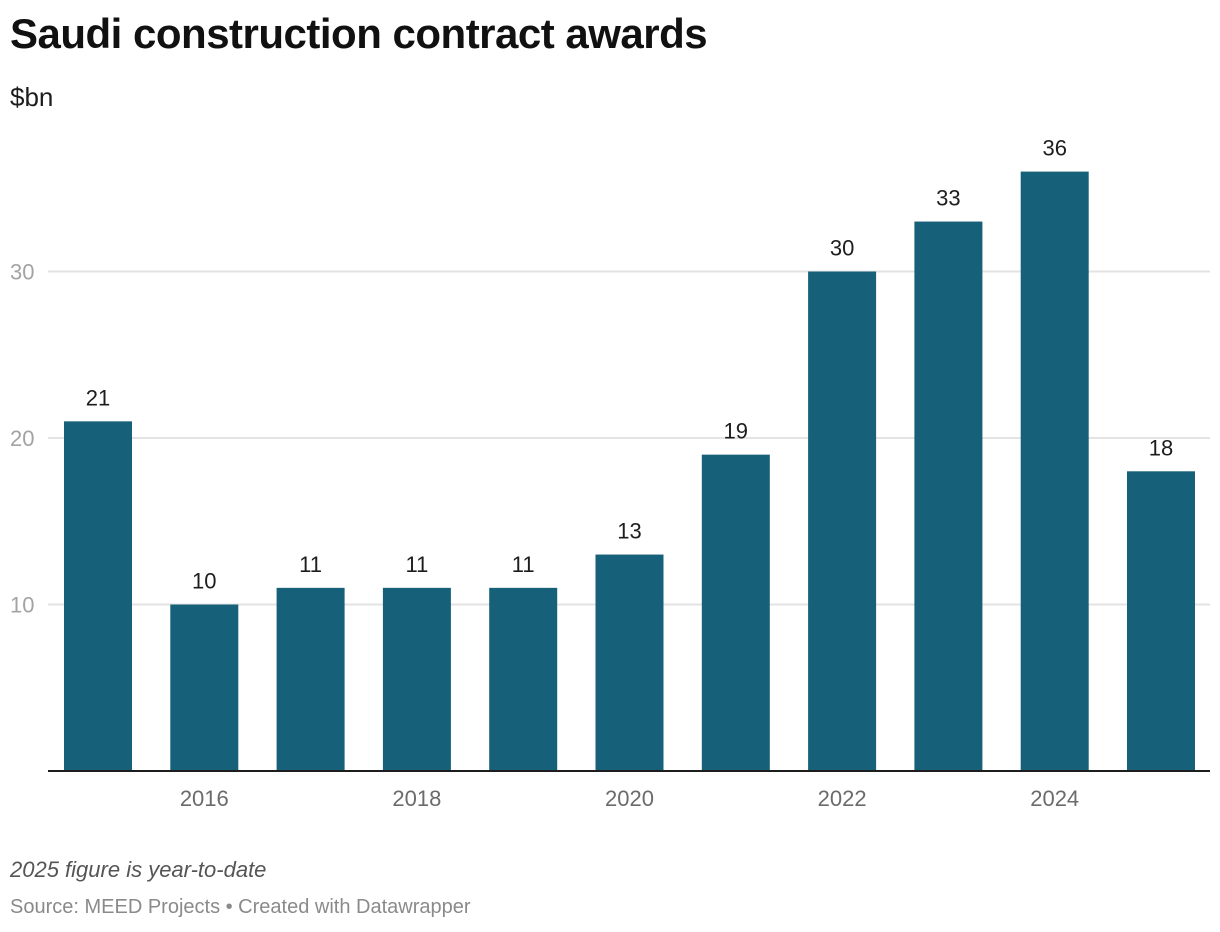  I want to click on y-tick-label-10: 10, so click(22, 605).